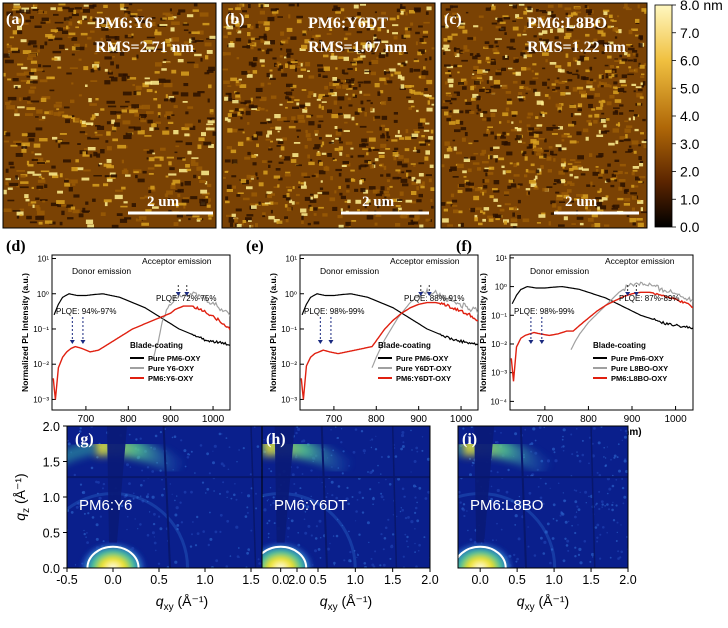 The height and width of the screenshot is (628, 728). I want to click on x-axis-label: qxy (Å⁻¹), so click(346, 603).